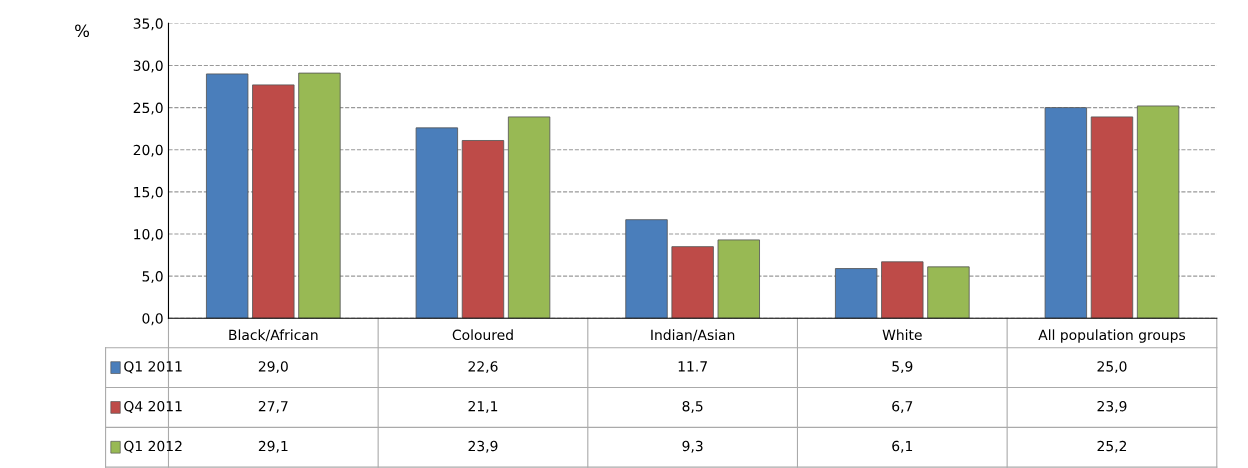 The height and width of the screenshot is (468, 1248). What do you see at coordinates (153, 446) in the screenshot?
I see `legend-label: Q1 2012` at bounding box center [153, 446].